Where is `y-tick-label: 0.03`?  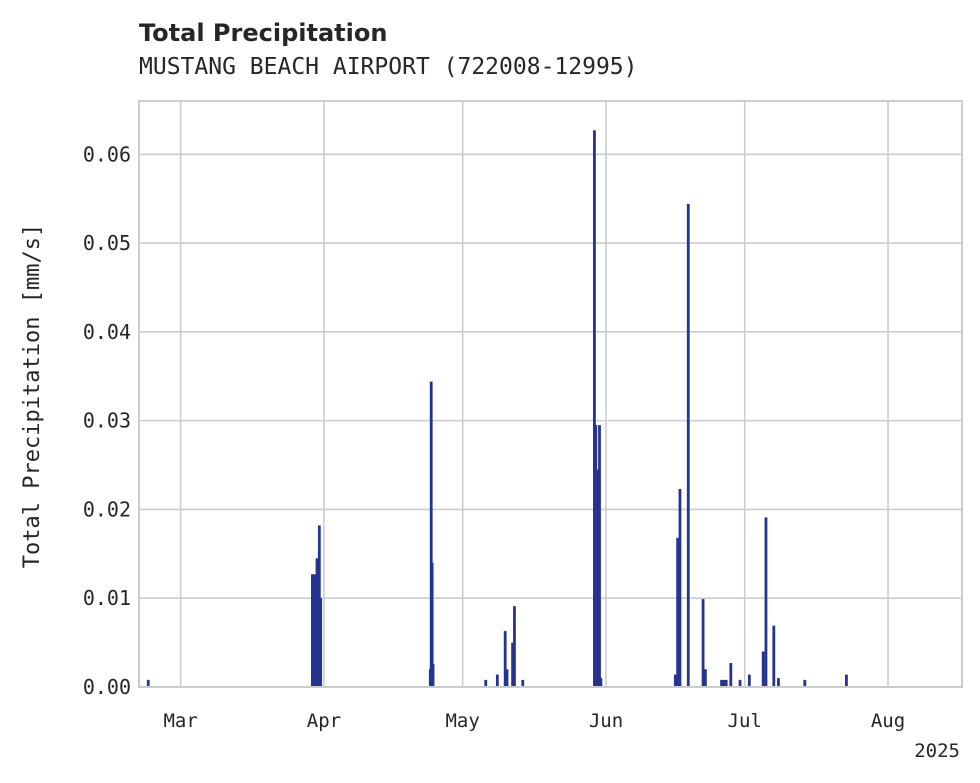
y-tick-label: 0.03 is located at coordinates (107, 421).